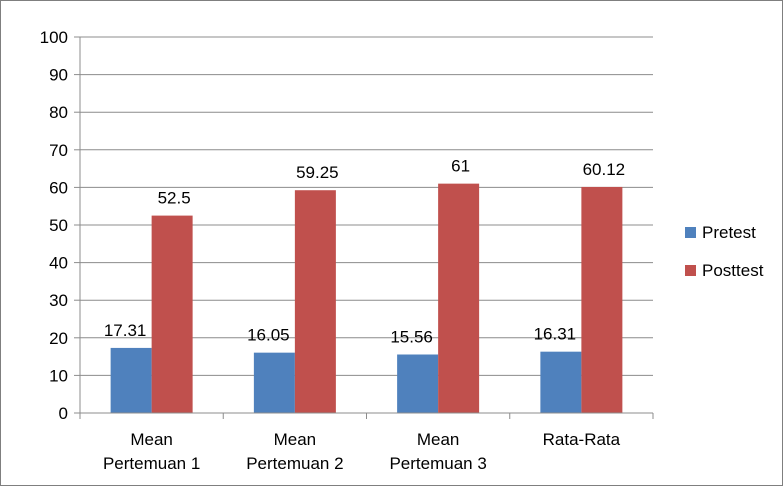 The image size is (783, 487). What do you see at coordinates (437, 463) in the screenshot?
I see `x-category-label: Pertemuan 3` at bounding box center [437, 463].